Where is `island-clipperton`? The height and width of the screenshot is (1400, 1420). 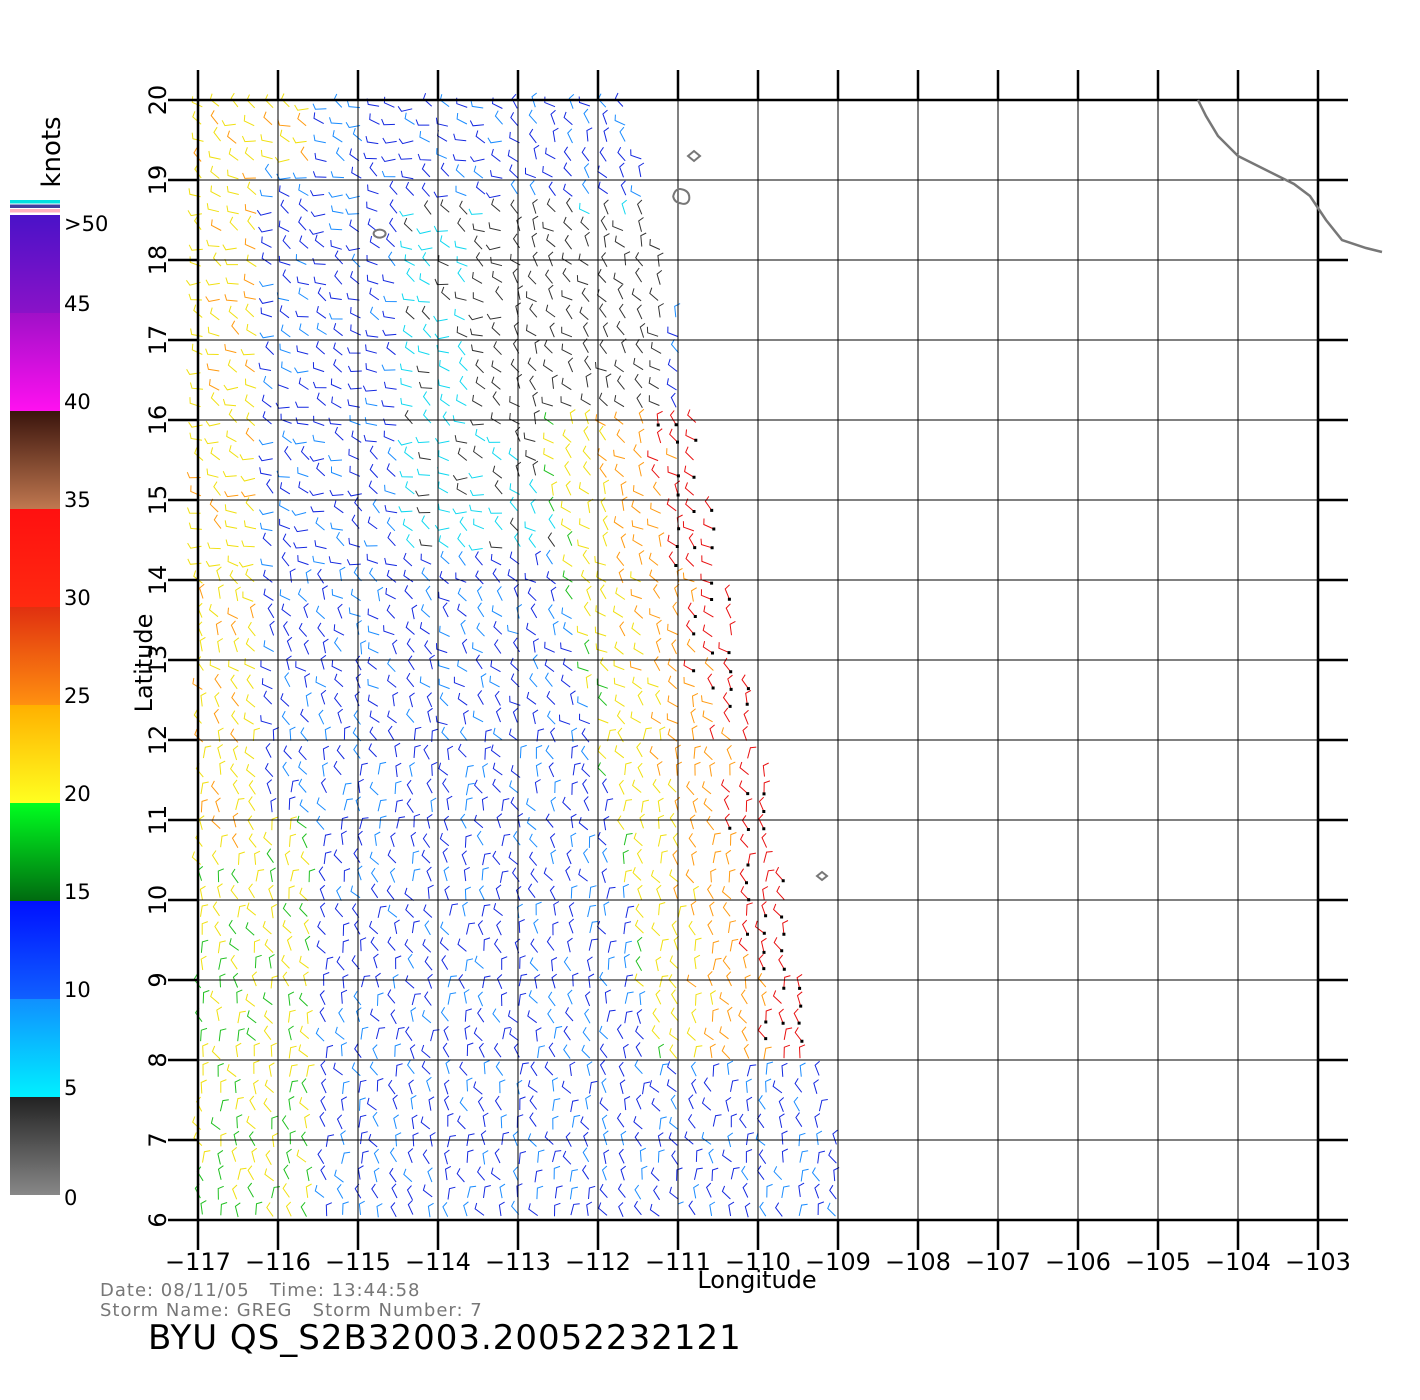
island-clipperton is located at coordinates (822, 876).